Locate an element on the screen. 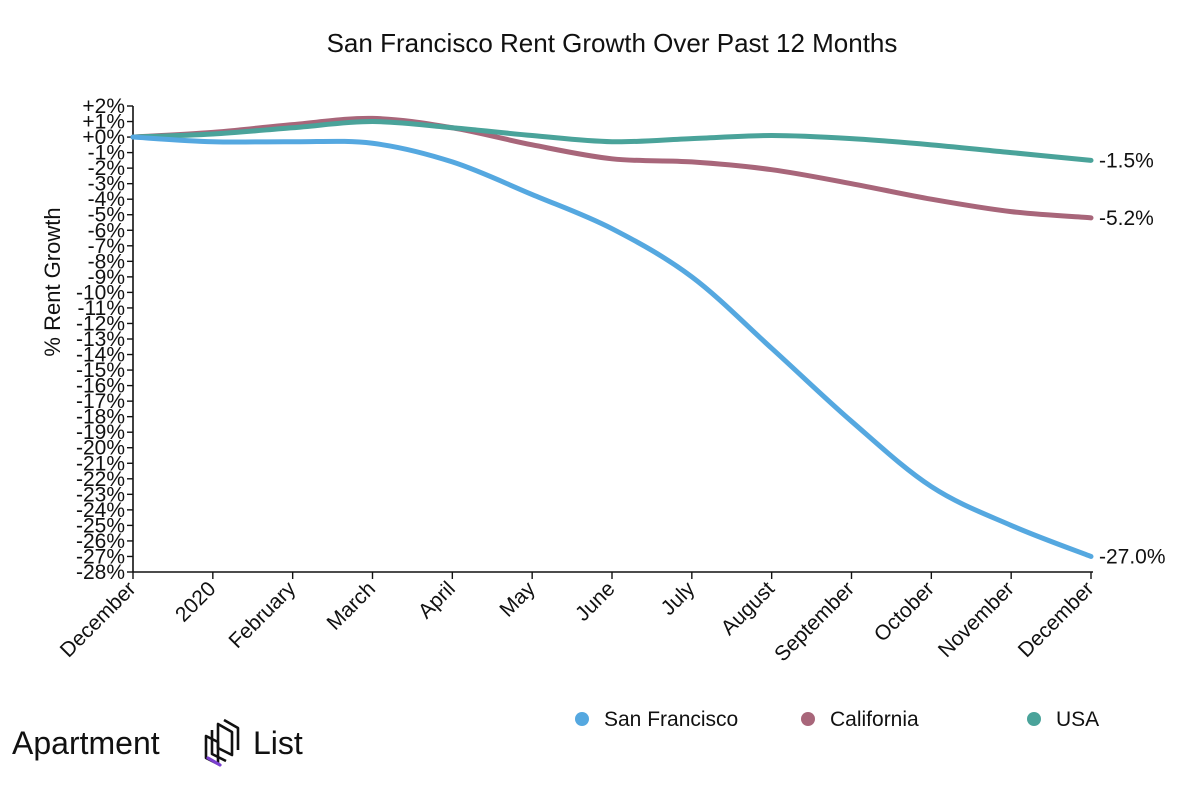 The width and height of the screenshot is (1200, 790). legend: San Francisco California USA is located at coordinates (837, 719).